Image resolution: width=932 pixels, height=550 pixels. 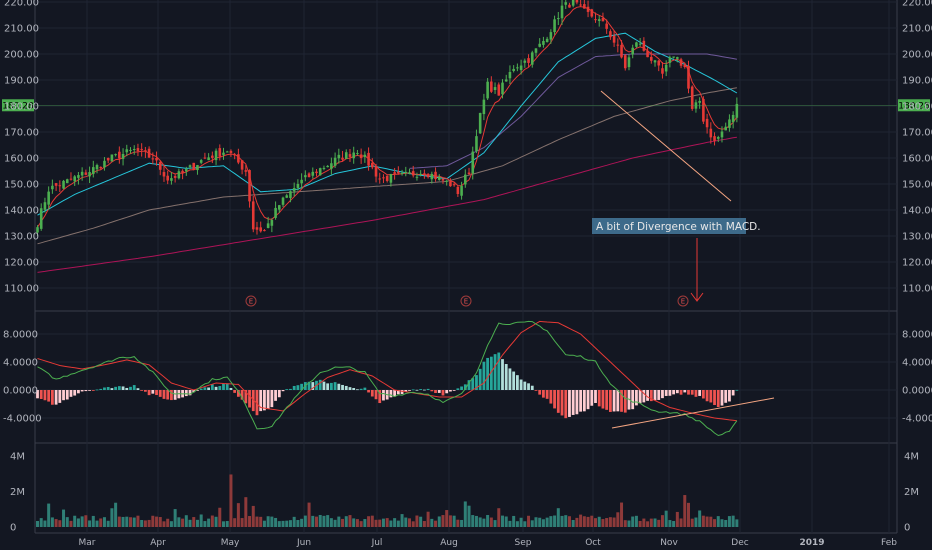 I want to click on volume-tick-left: 0, so click(x=13, y=528).